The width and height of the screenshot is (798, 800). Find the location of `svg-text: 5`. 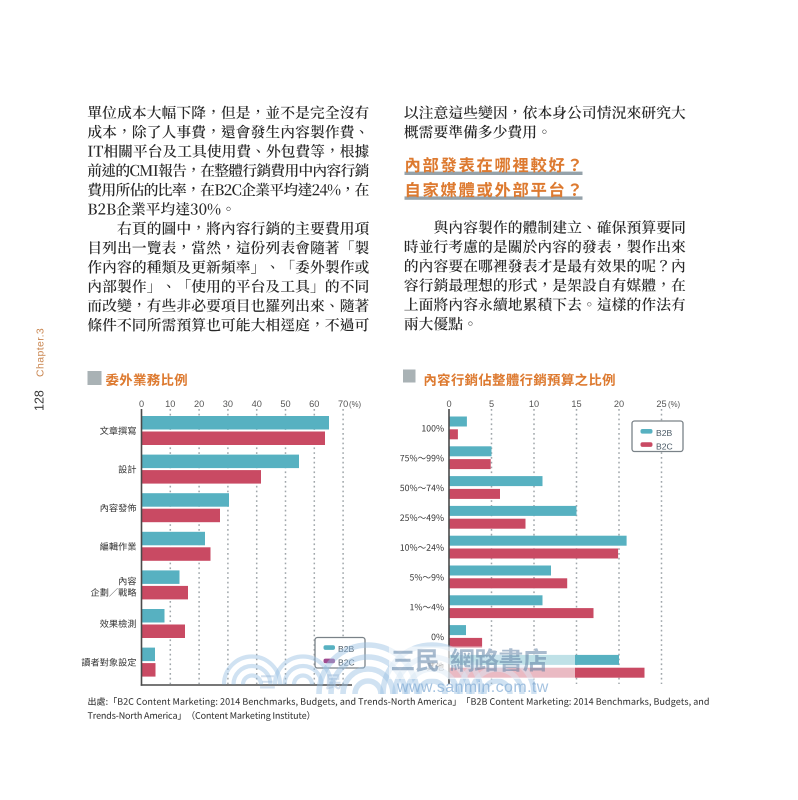

svg-text: 5 is located at coordinates (491, 404).